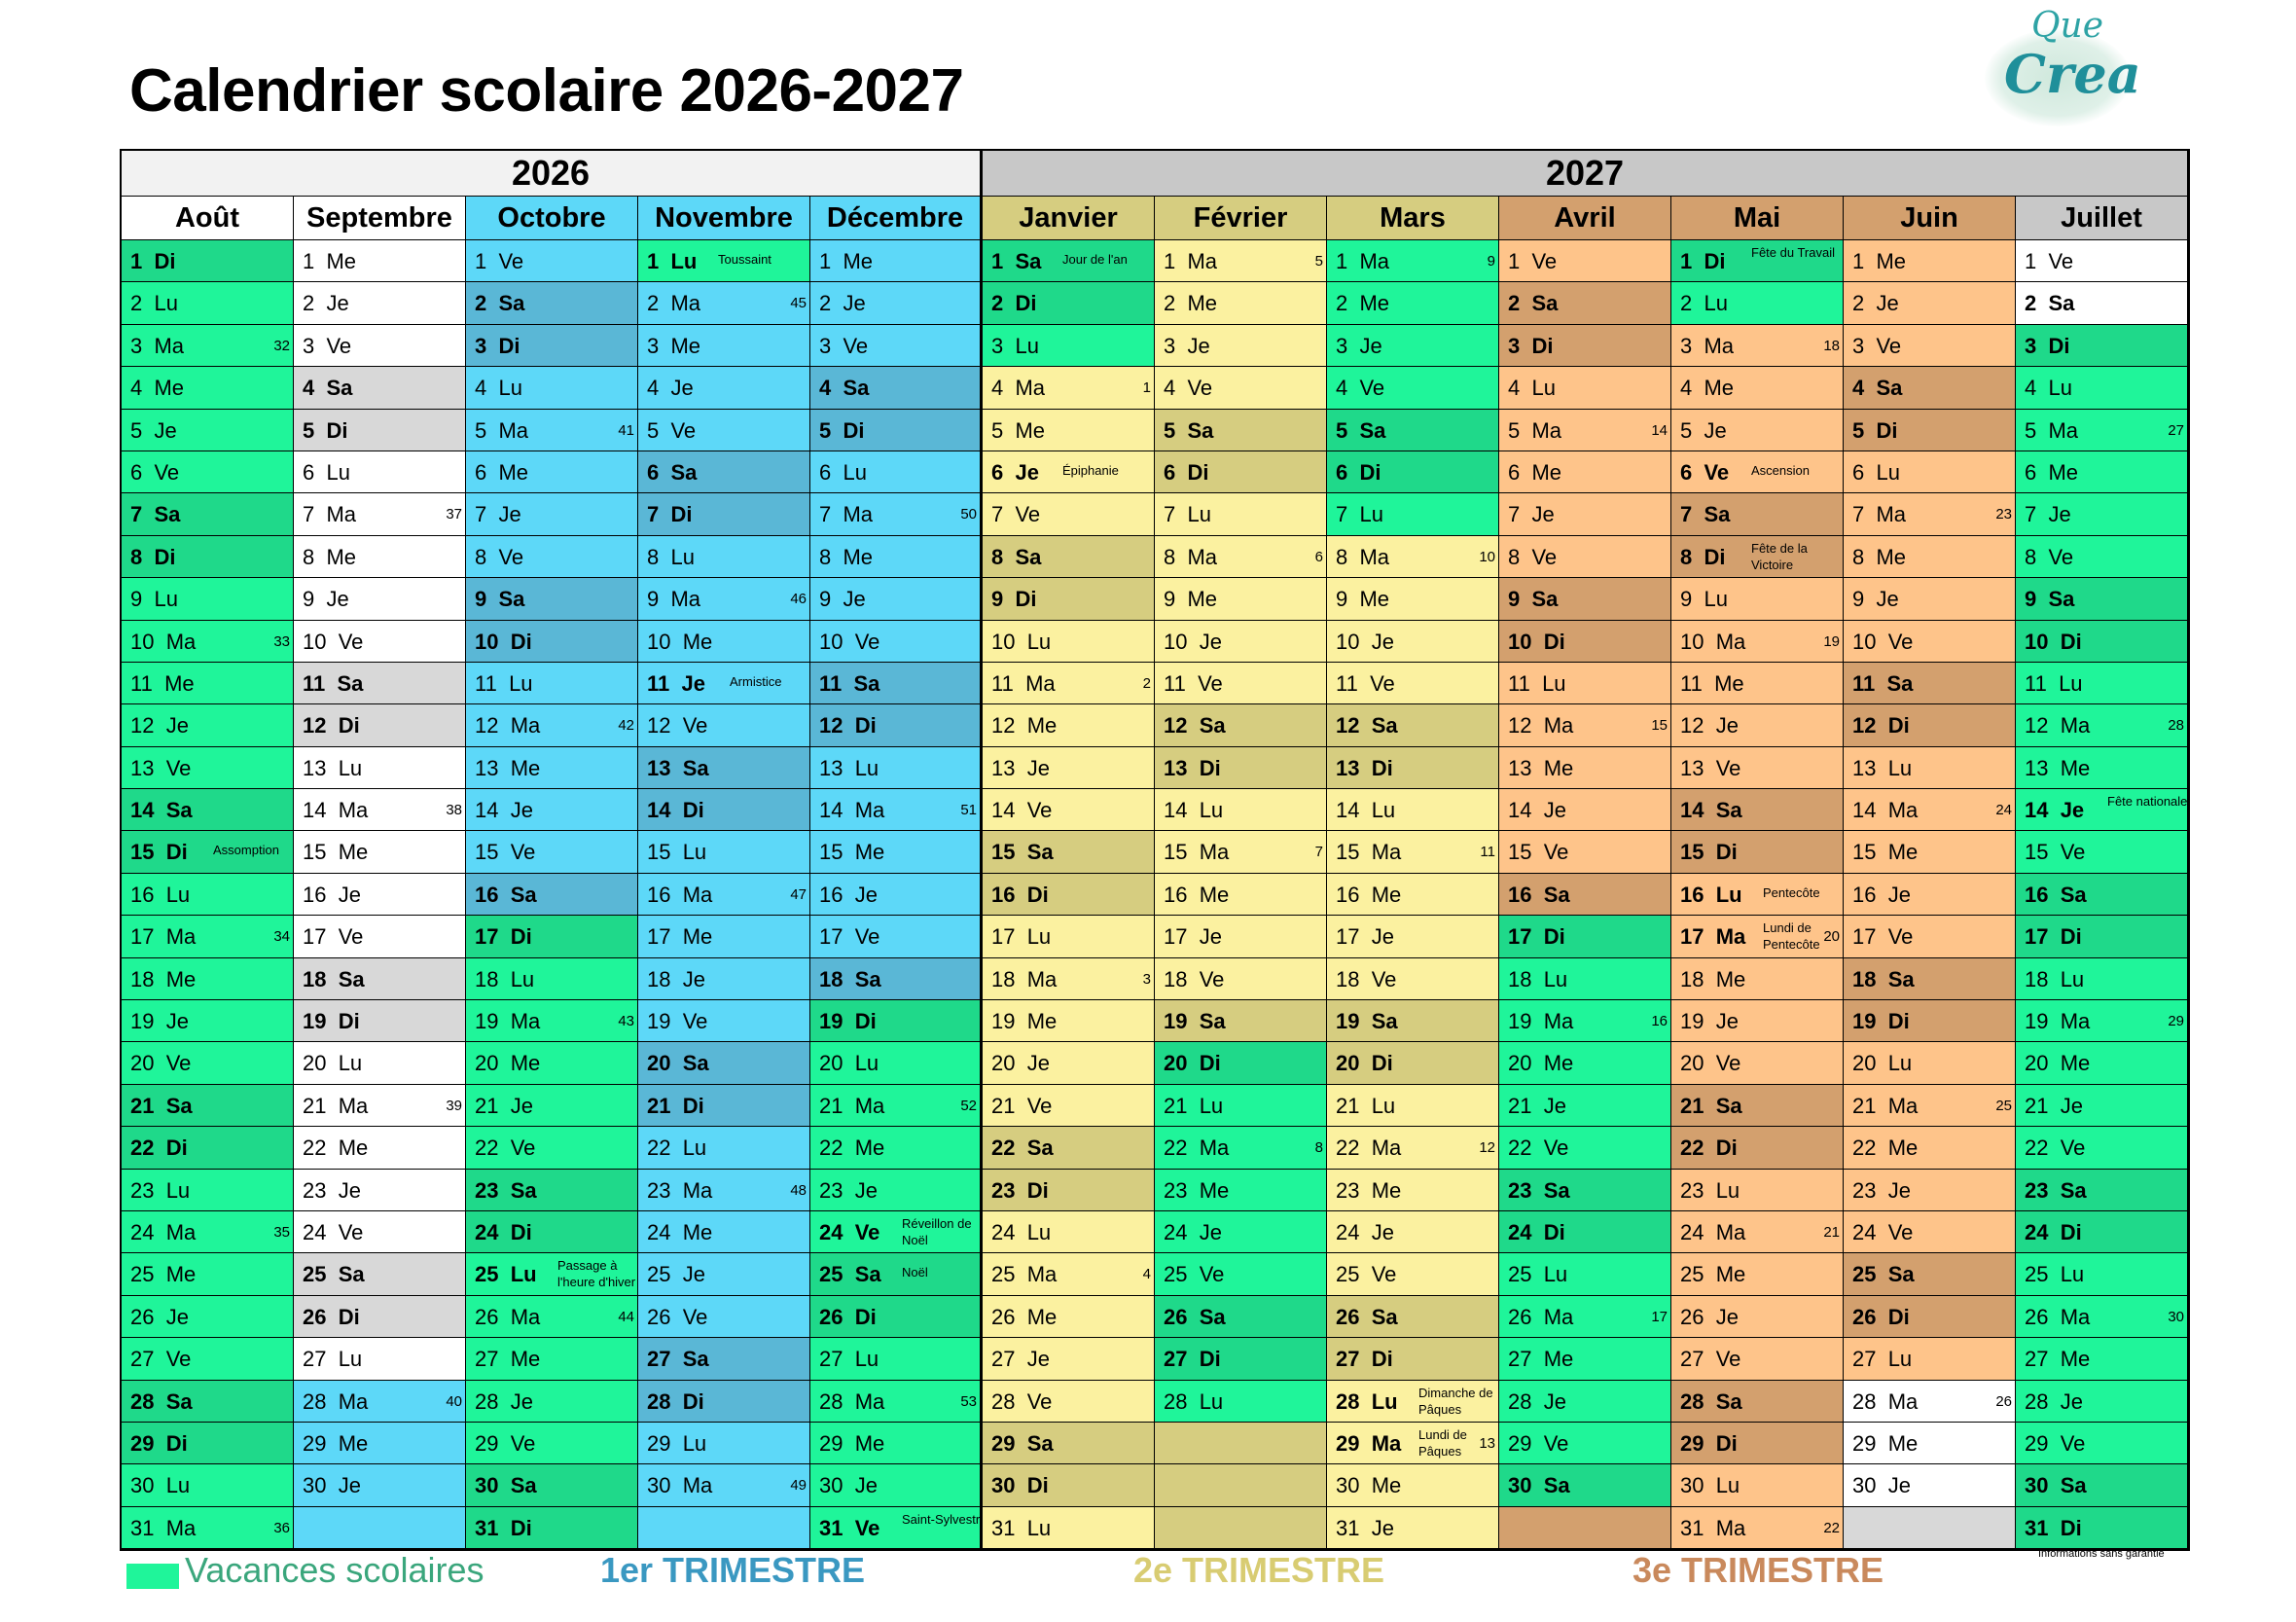  Describe the element at coordinates (1585, 810) in the screenshot. I see `day-cell: 14 Je` at that location.